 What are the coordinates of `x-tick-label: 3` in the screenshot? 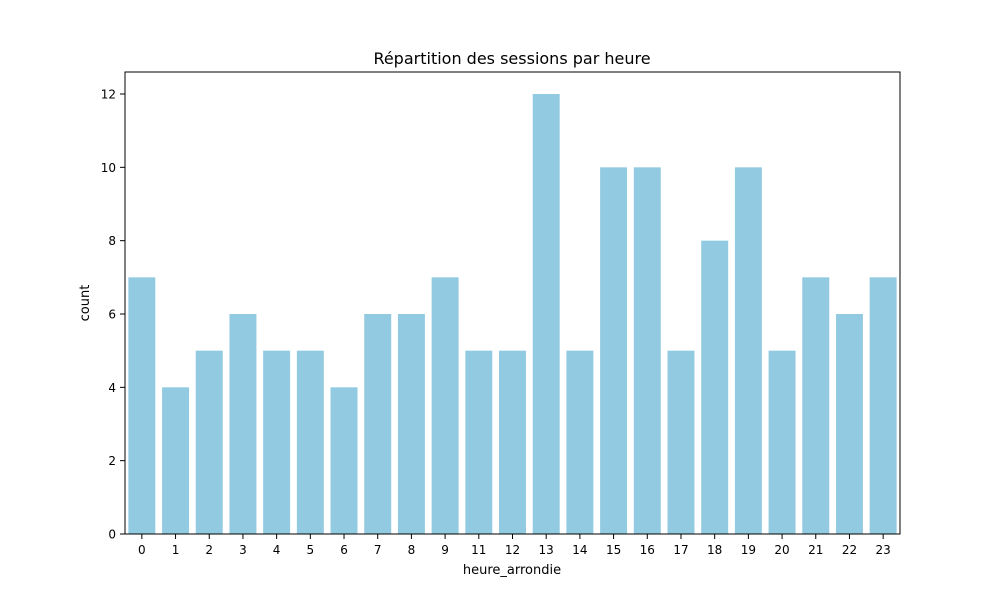 It's located at (243, 550).